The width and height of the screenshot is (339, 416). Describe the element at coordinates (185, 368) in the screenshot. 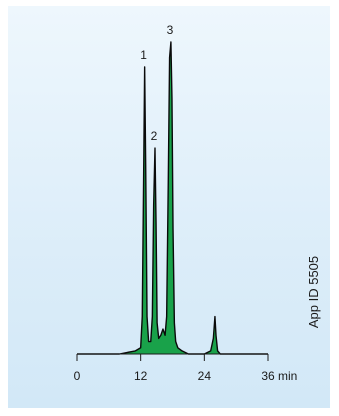

I see `x-axis: 0 12 24 36 min` at that location.